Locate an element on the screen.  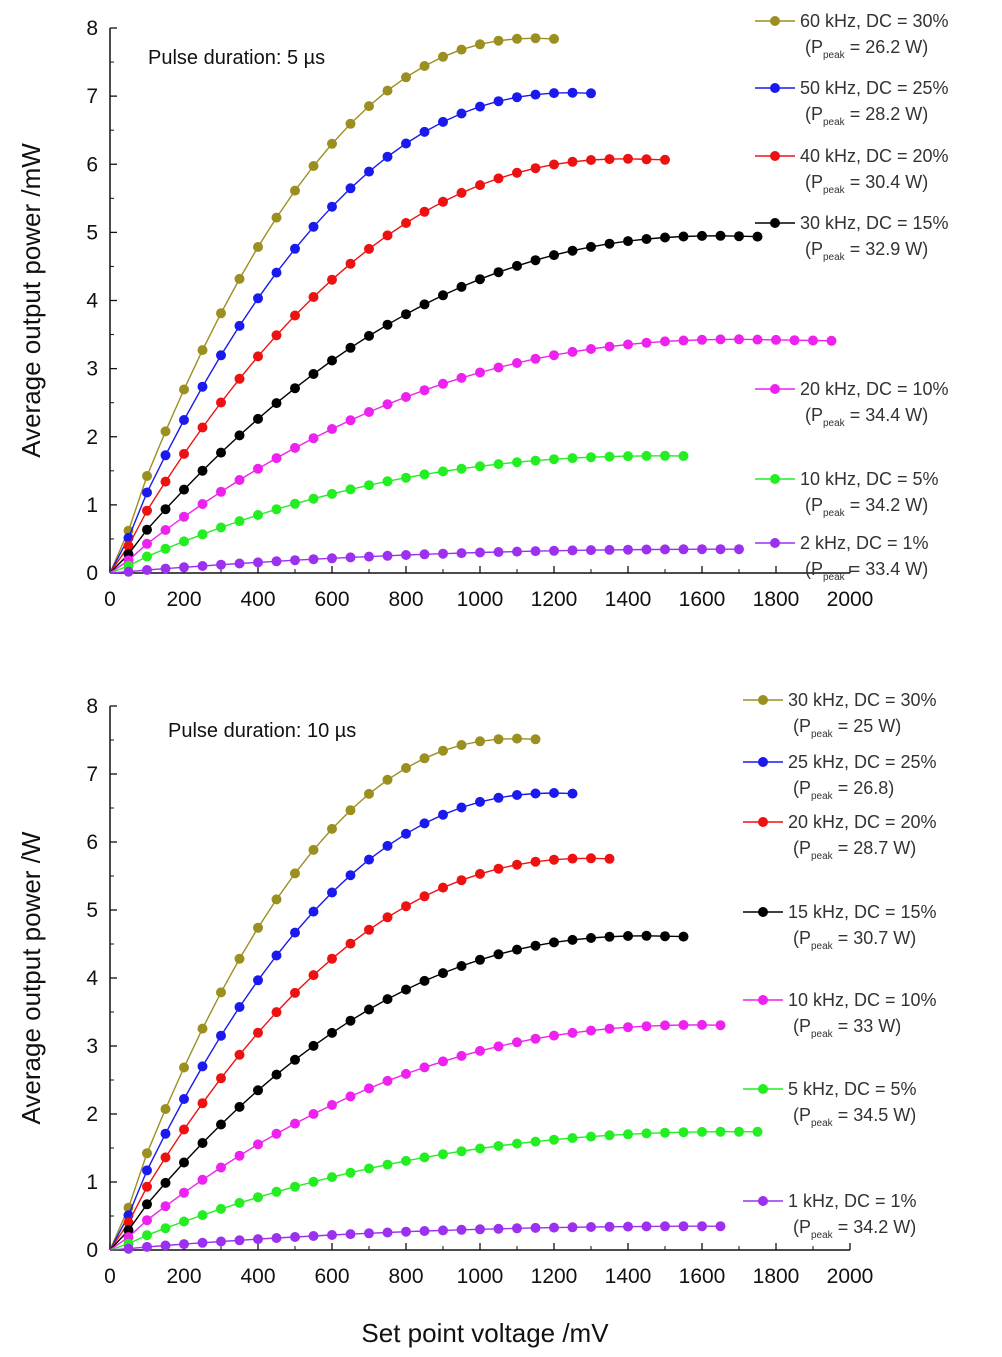
y-tick-label: 4 is located at coordinates (92, 978).